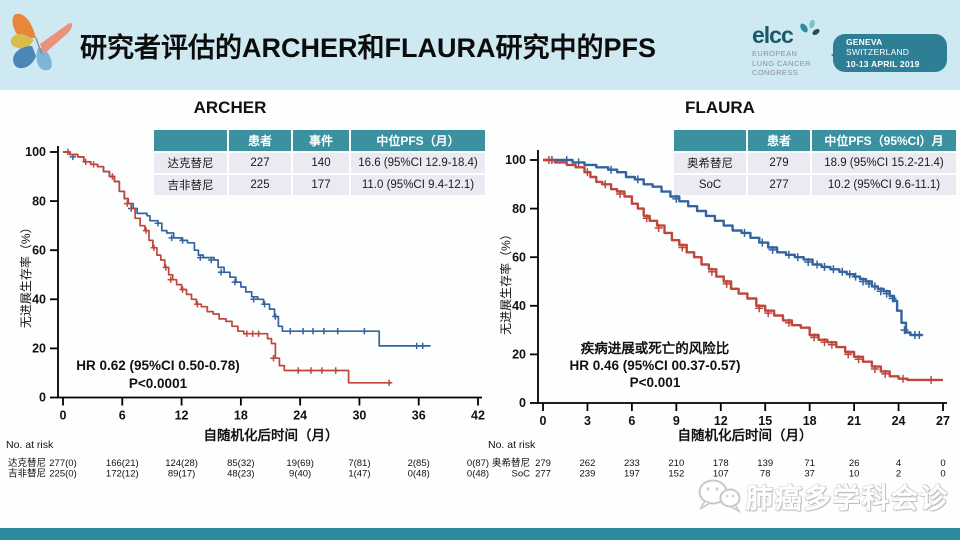  I want to click on hr-annotation: P<0.0001, so click(158, 383).